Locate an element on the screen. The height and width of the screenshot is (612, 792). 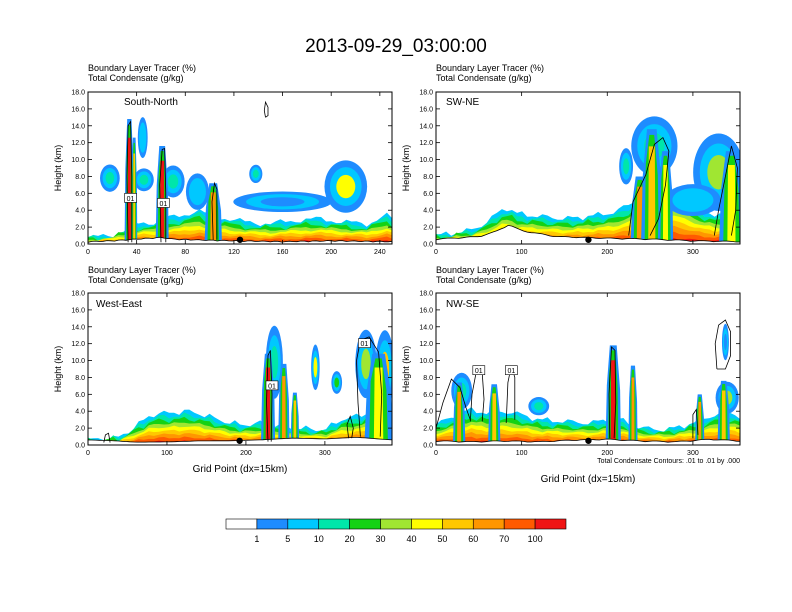
tracer-field is located at coordinates (588, 384).